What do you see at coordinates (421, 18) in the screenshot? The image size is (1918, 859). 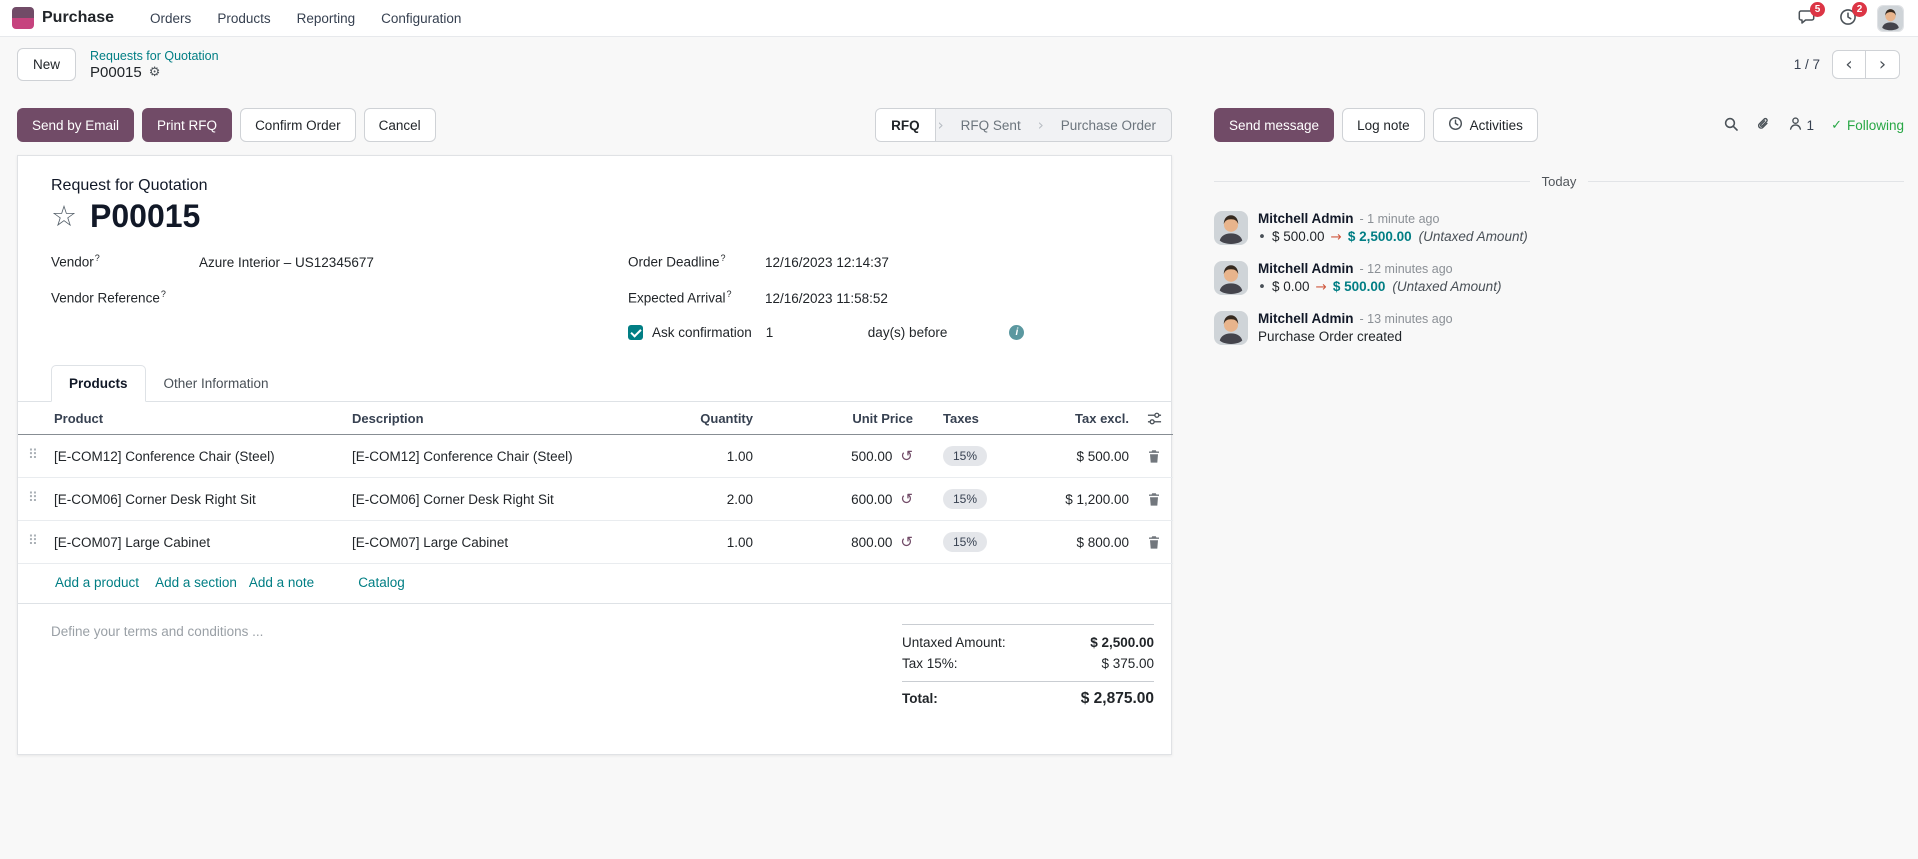 I see `menu-configuration: Configuration` at bounding box center [421, 18].